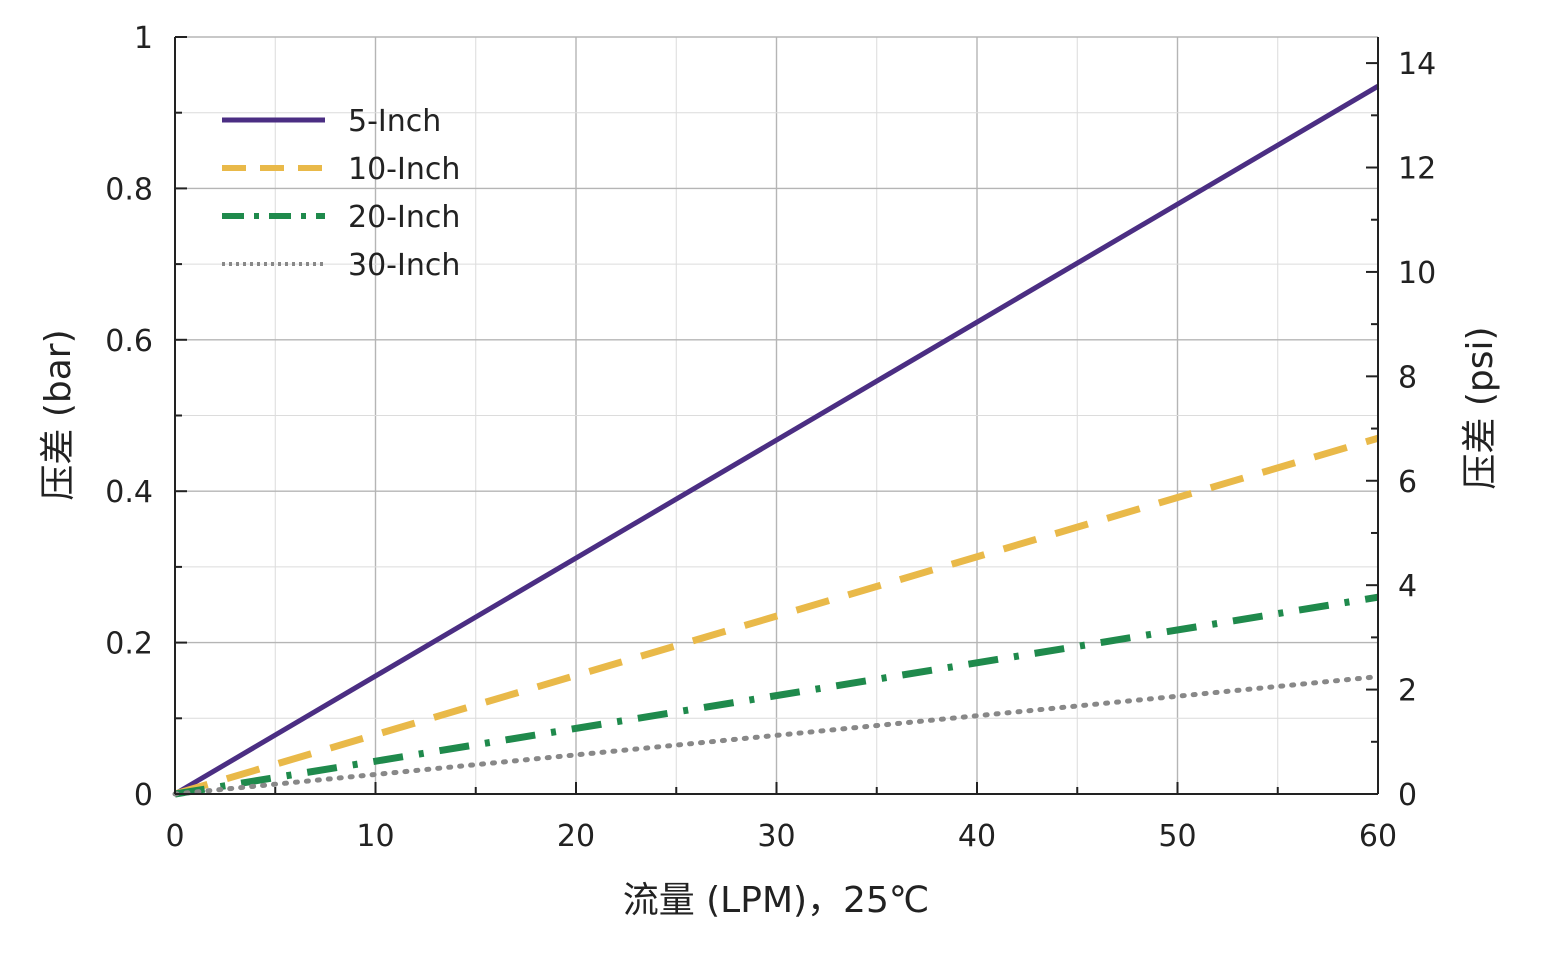 The image size is (1542, 963). What do you see at coordinates (776, 900) in the screenshot?
I see `x-axis-label: 流量 (LPM)，25℃` at bounding box center [776, 900].